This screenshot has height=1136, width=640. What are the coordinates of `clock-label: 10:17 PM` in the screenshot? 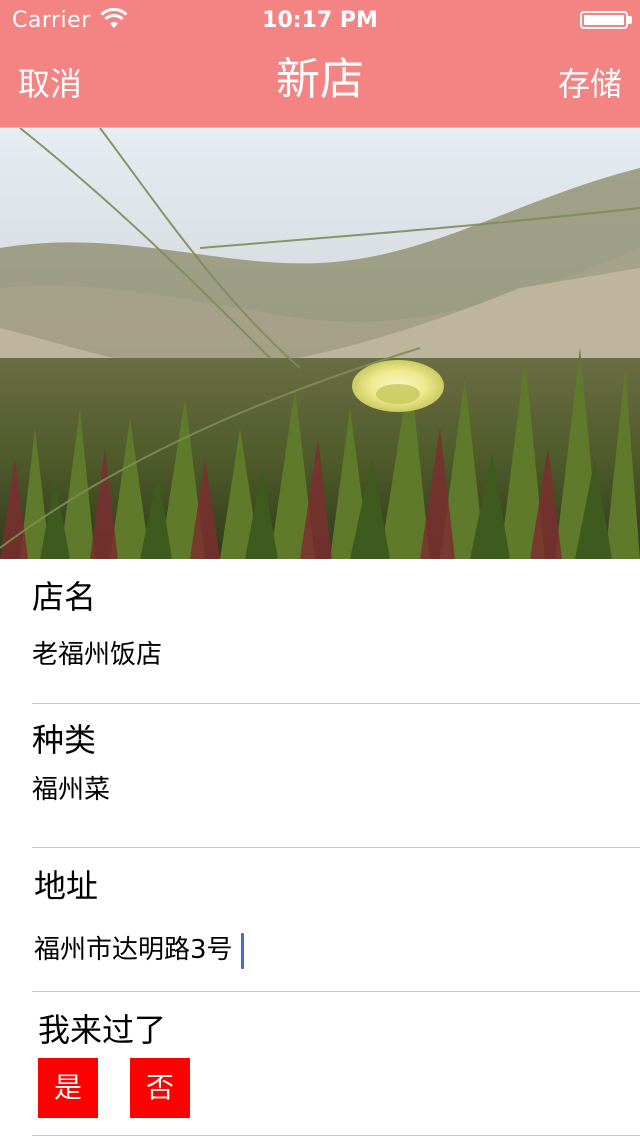 It's located at (320, 20).